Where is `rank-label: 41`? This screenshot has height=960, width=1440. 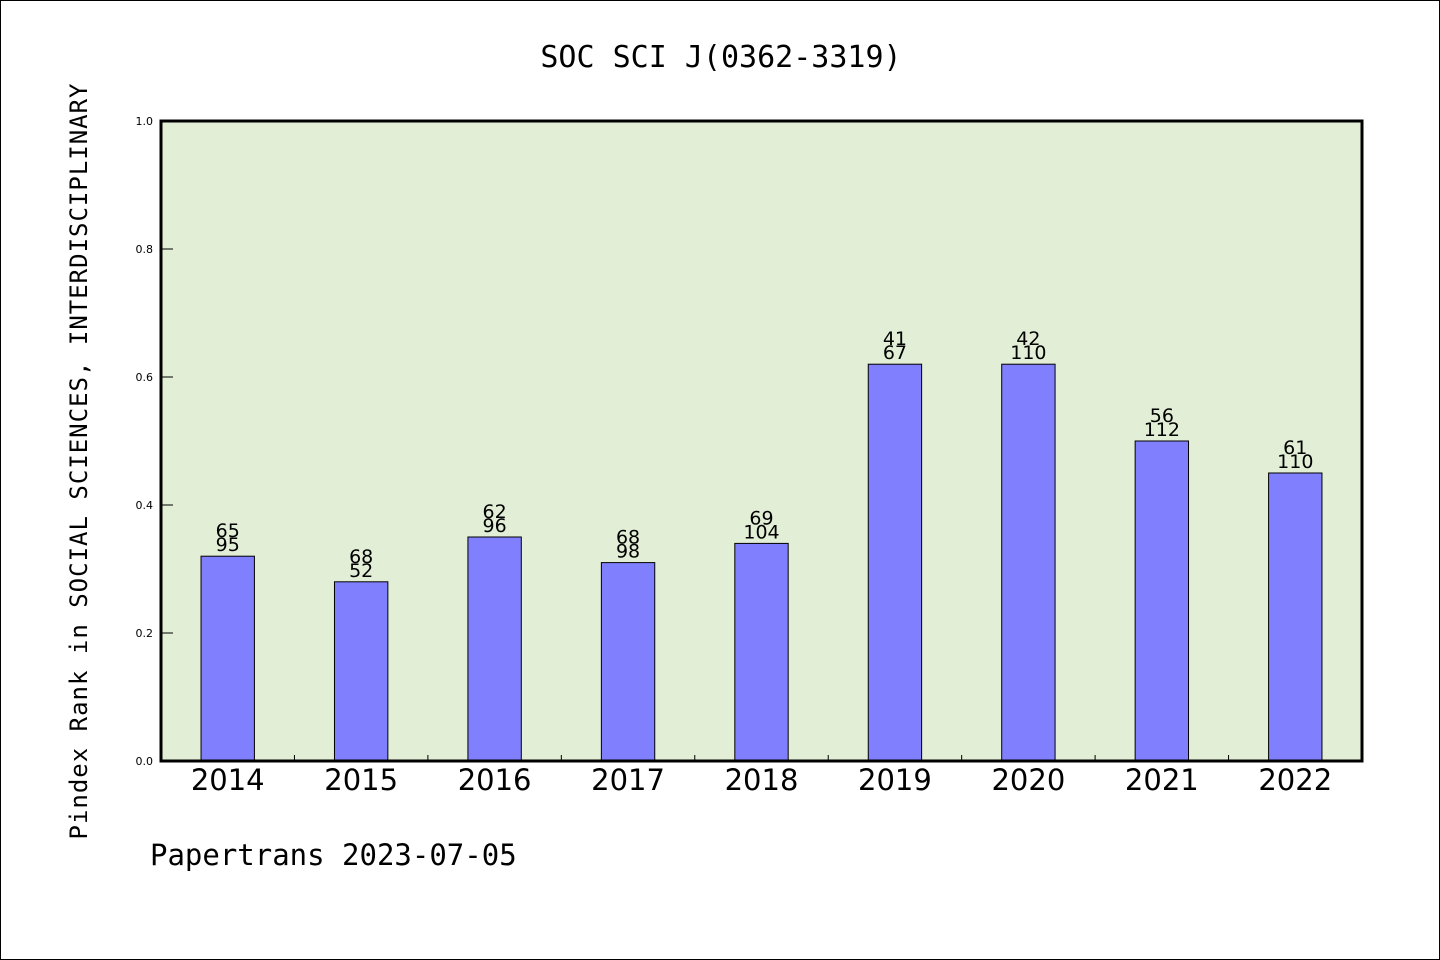
rank-label: 41 is located at coordinates (895, 339).